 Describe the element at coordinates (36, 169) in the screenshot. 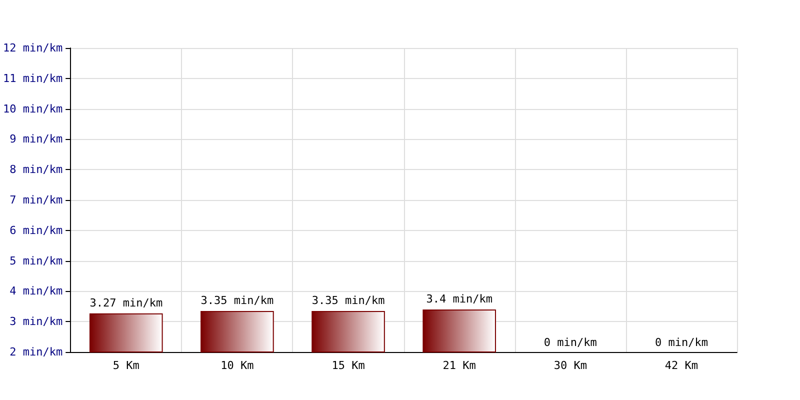

I see `y-tick-label: 8 min/km` at that location.